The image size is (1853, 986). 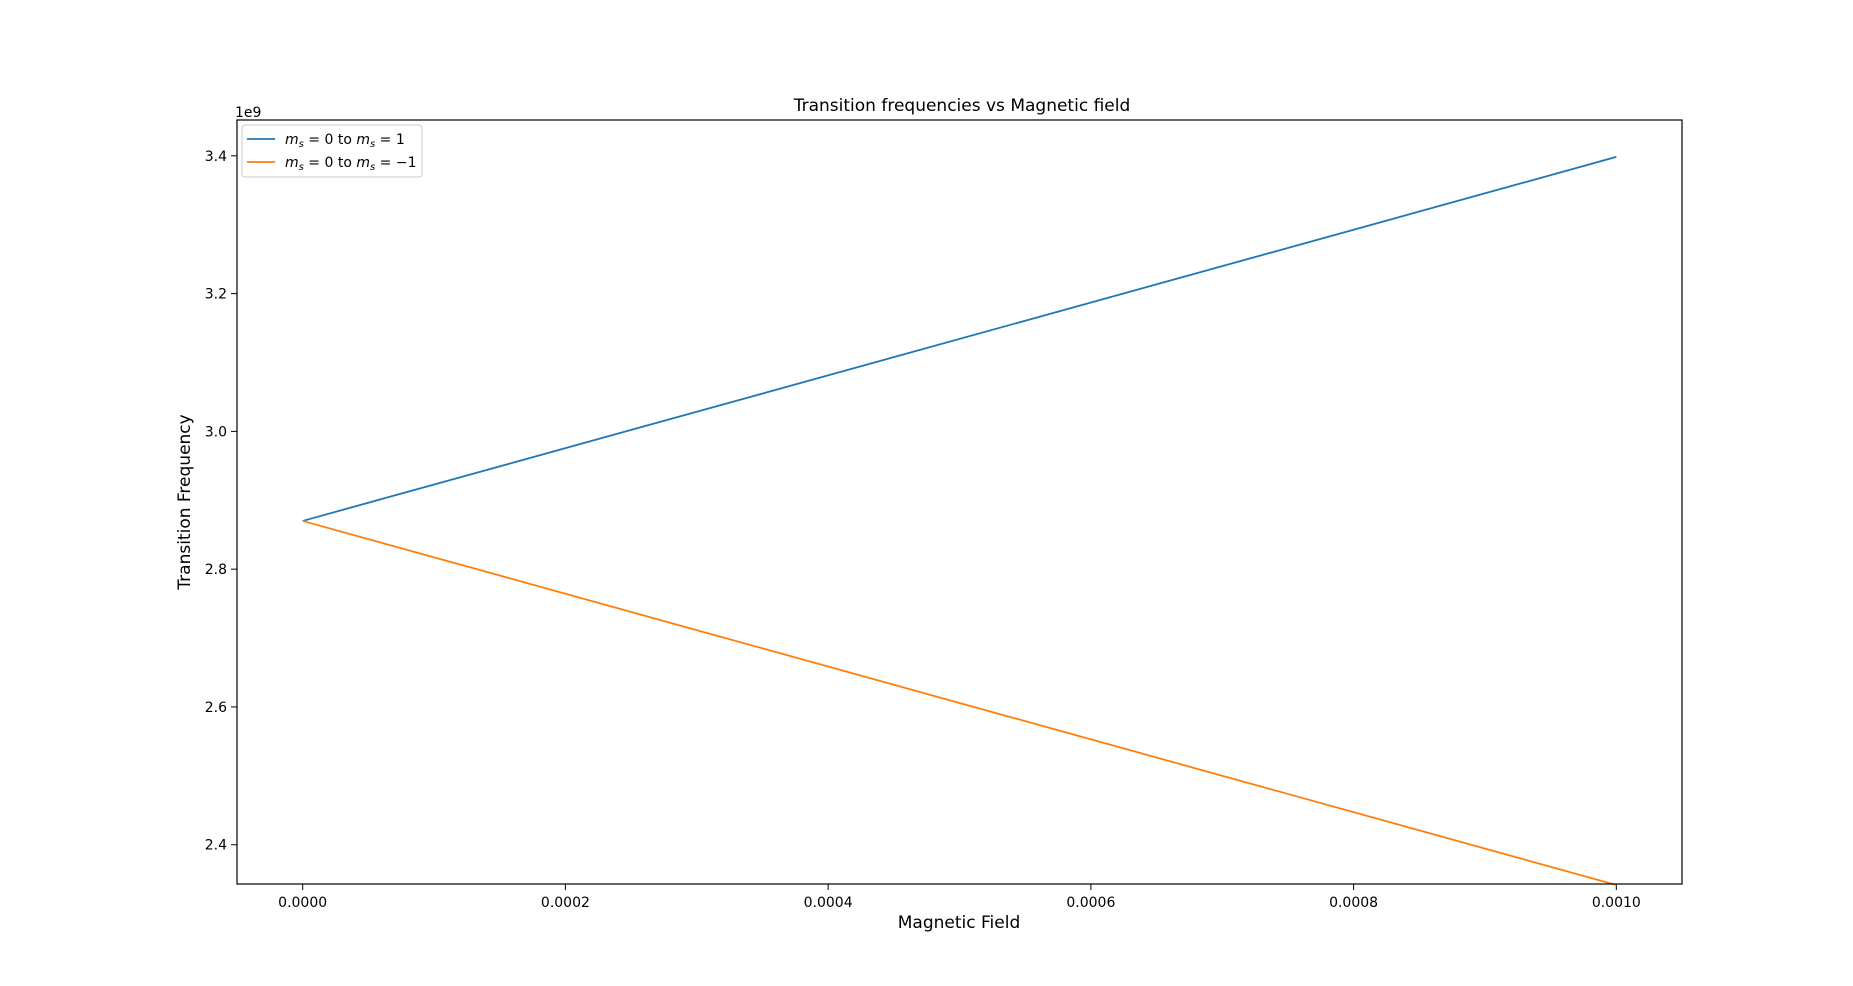 What do you see at coordinates (1616, 903) in the screenshot?
I see `x-tick-label: 0.0010` at bounding box center [1616, 903].